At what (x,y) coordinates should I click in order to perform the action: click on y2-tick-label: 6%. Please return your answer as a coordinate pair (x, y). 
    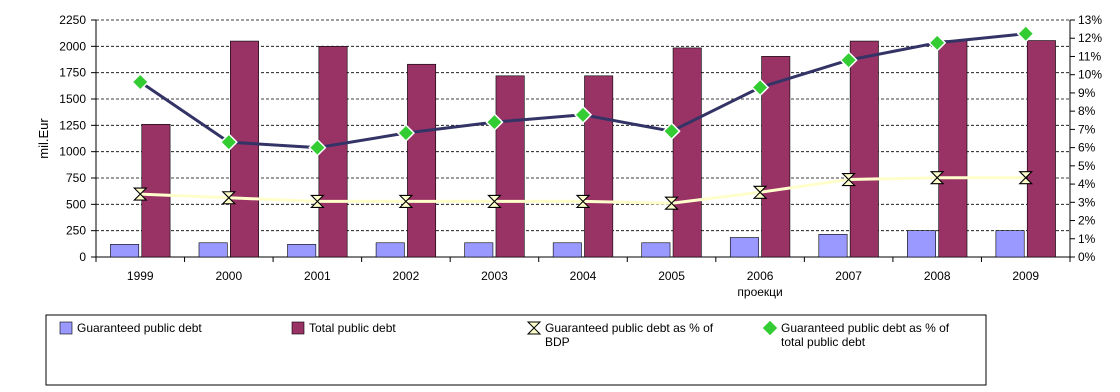
    Looking at the image, I should click on (1087, 148).